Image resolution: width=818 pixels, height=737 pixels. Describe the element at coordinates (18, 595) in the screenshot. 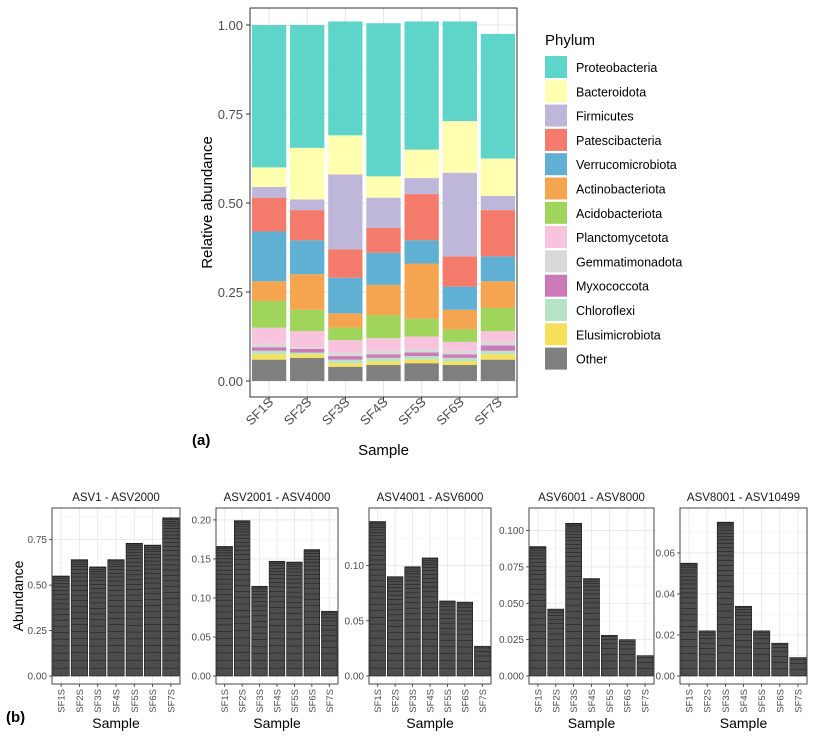

I see `y-axis-title: Abundance` at that location.